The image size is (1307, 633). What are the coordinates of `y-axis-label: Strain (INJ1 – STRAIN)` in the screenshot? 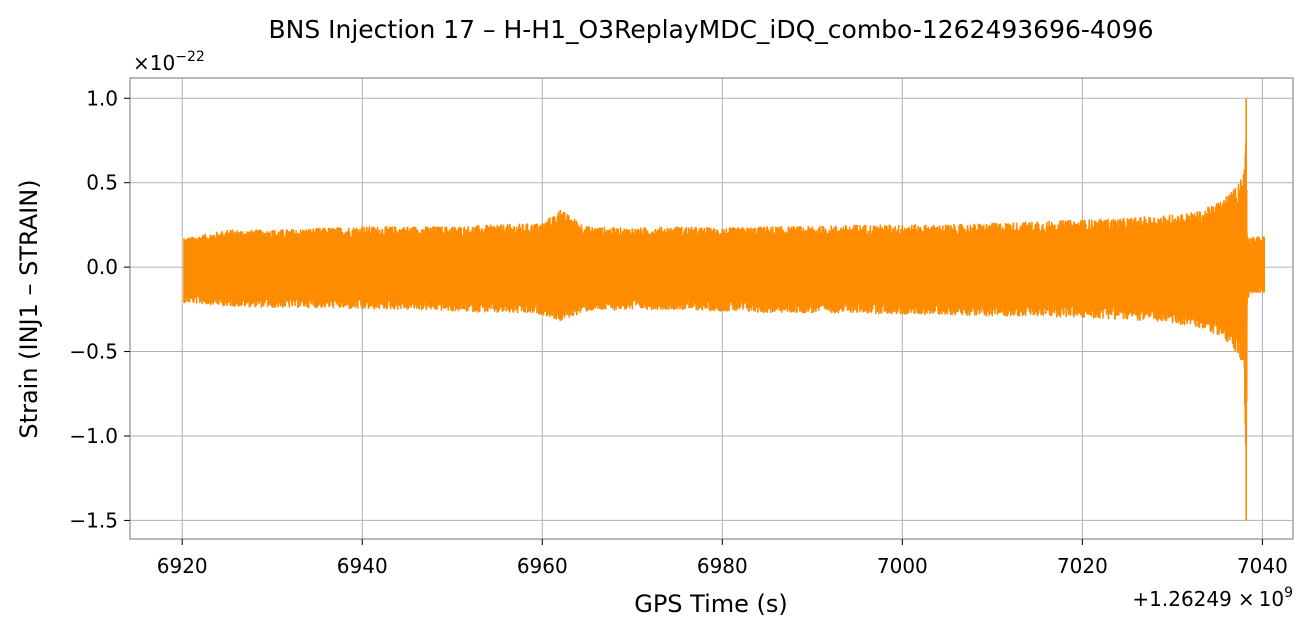 It's located at (29, 308).